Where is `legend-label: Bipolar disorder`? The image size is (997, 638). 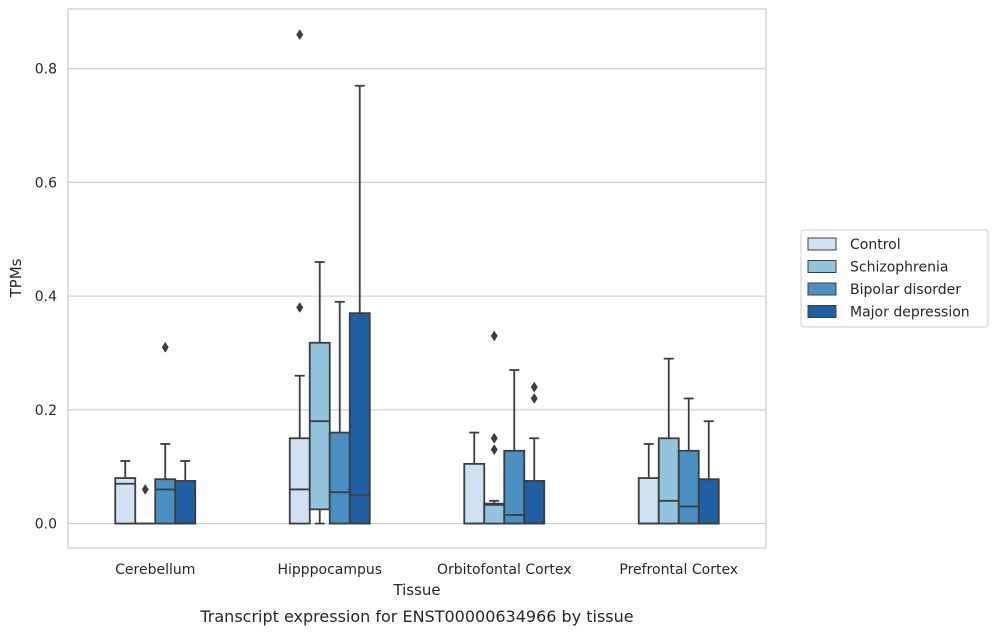 legend-label: Bipolar disorder is located at coordinates (905, 290).